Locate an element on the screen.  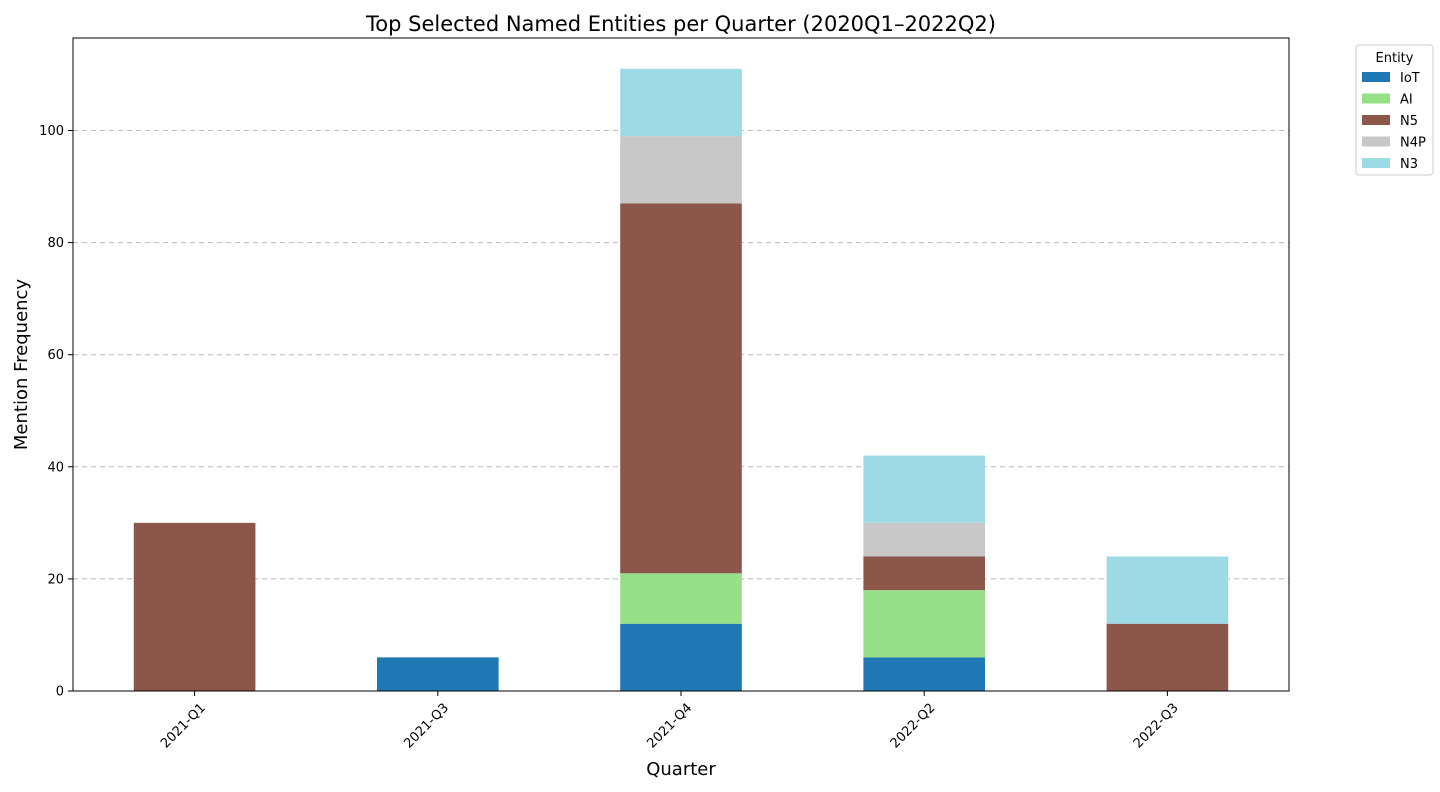
x-axis-ticks: 2021-Q1 2021-Q3 2021-Q4 2022-Q2 2022-Q3 is located at coordinates (670, 721).